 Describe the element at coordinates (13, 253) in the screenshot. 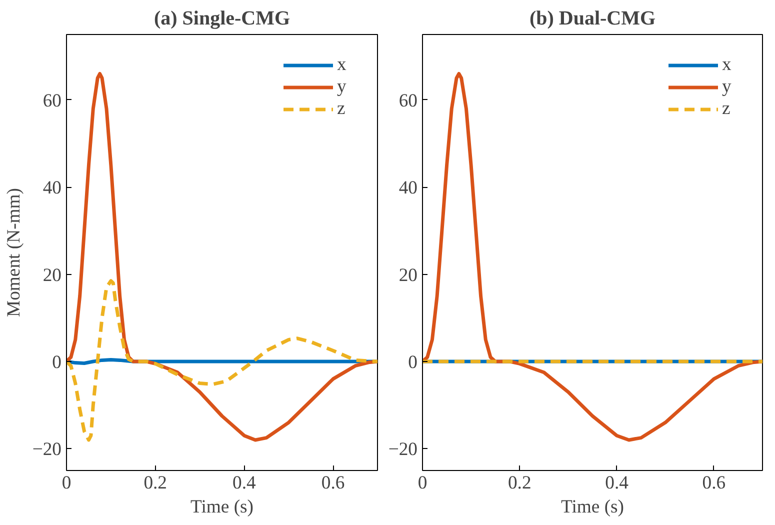

I see `y-axis-title: Moment (N-mm)` at that location.